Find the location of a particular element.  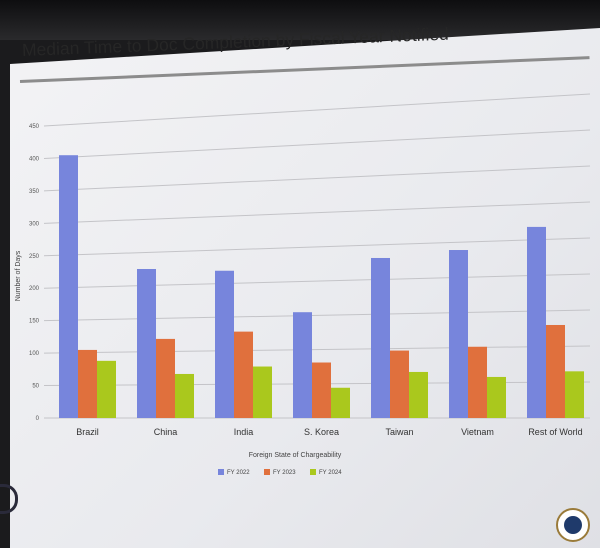

legend-label: FY 2023 is located at coordinates (284, 473).